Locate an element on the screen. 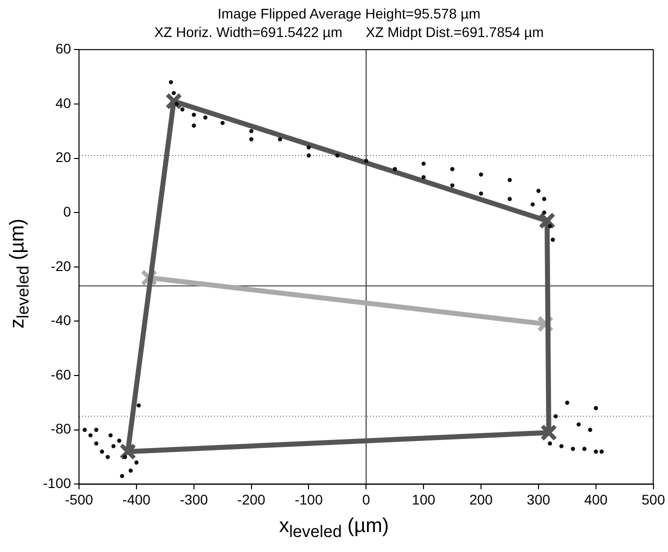 Image resolution: width=668 pixels, height=552 pixels. y-tick-label: -20 is located at coordinates (61, 266).